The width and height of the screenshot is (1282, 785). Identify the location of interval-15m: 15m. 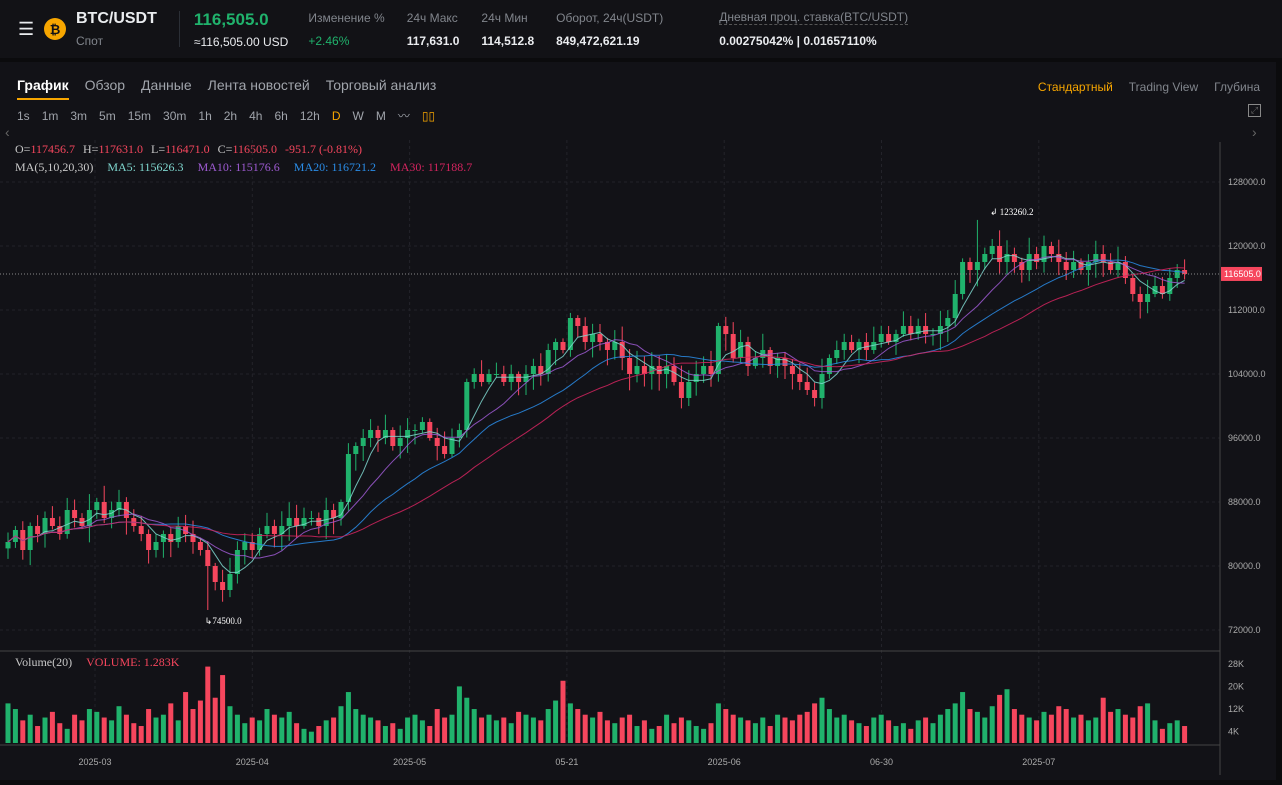
(139, 115).